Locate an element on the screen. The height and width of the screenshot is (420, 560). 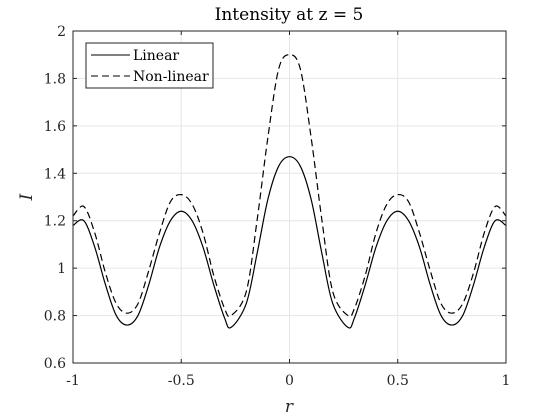
y-tick-label: 1.2 is located at coordinates (55, 222).